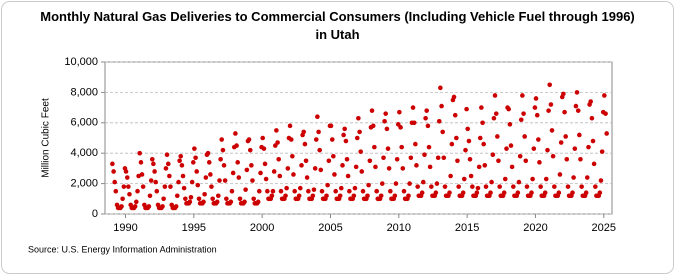 Image resolution: width=675 pixels, height=275 pixels. I want to click on y-tick-label: 10,000, so click(81, 62).